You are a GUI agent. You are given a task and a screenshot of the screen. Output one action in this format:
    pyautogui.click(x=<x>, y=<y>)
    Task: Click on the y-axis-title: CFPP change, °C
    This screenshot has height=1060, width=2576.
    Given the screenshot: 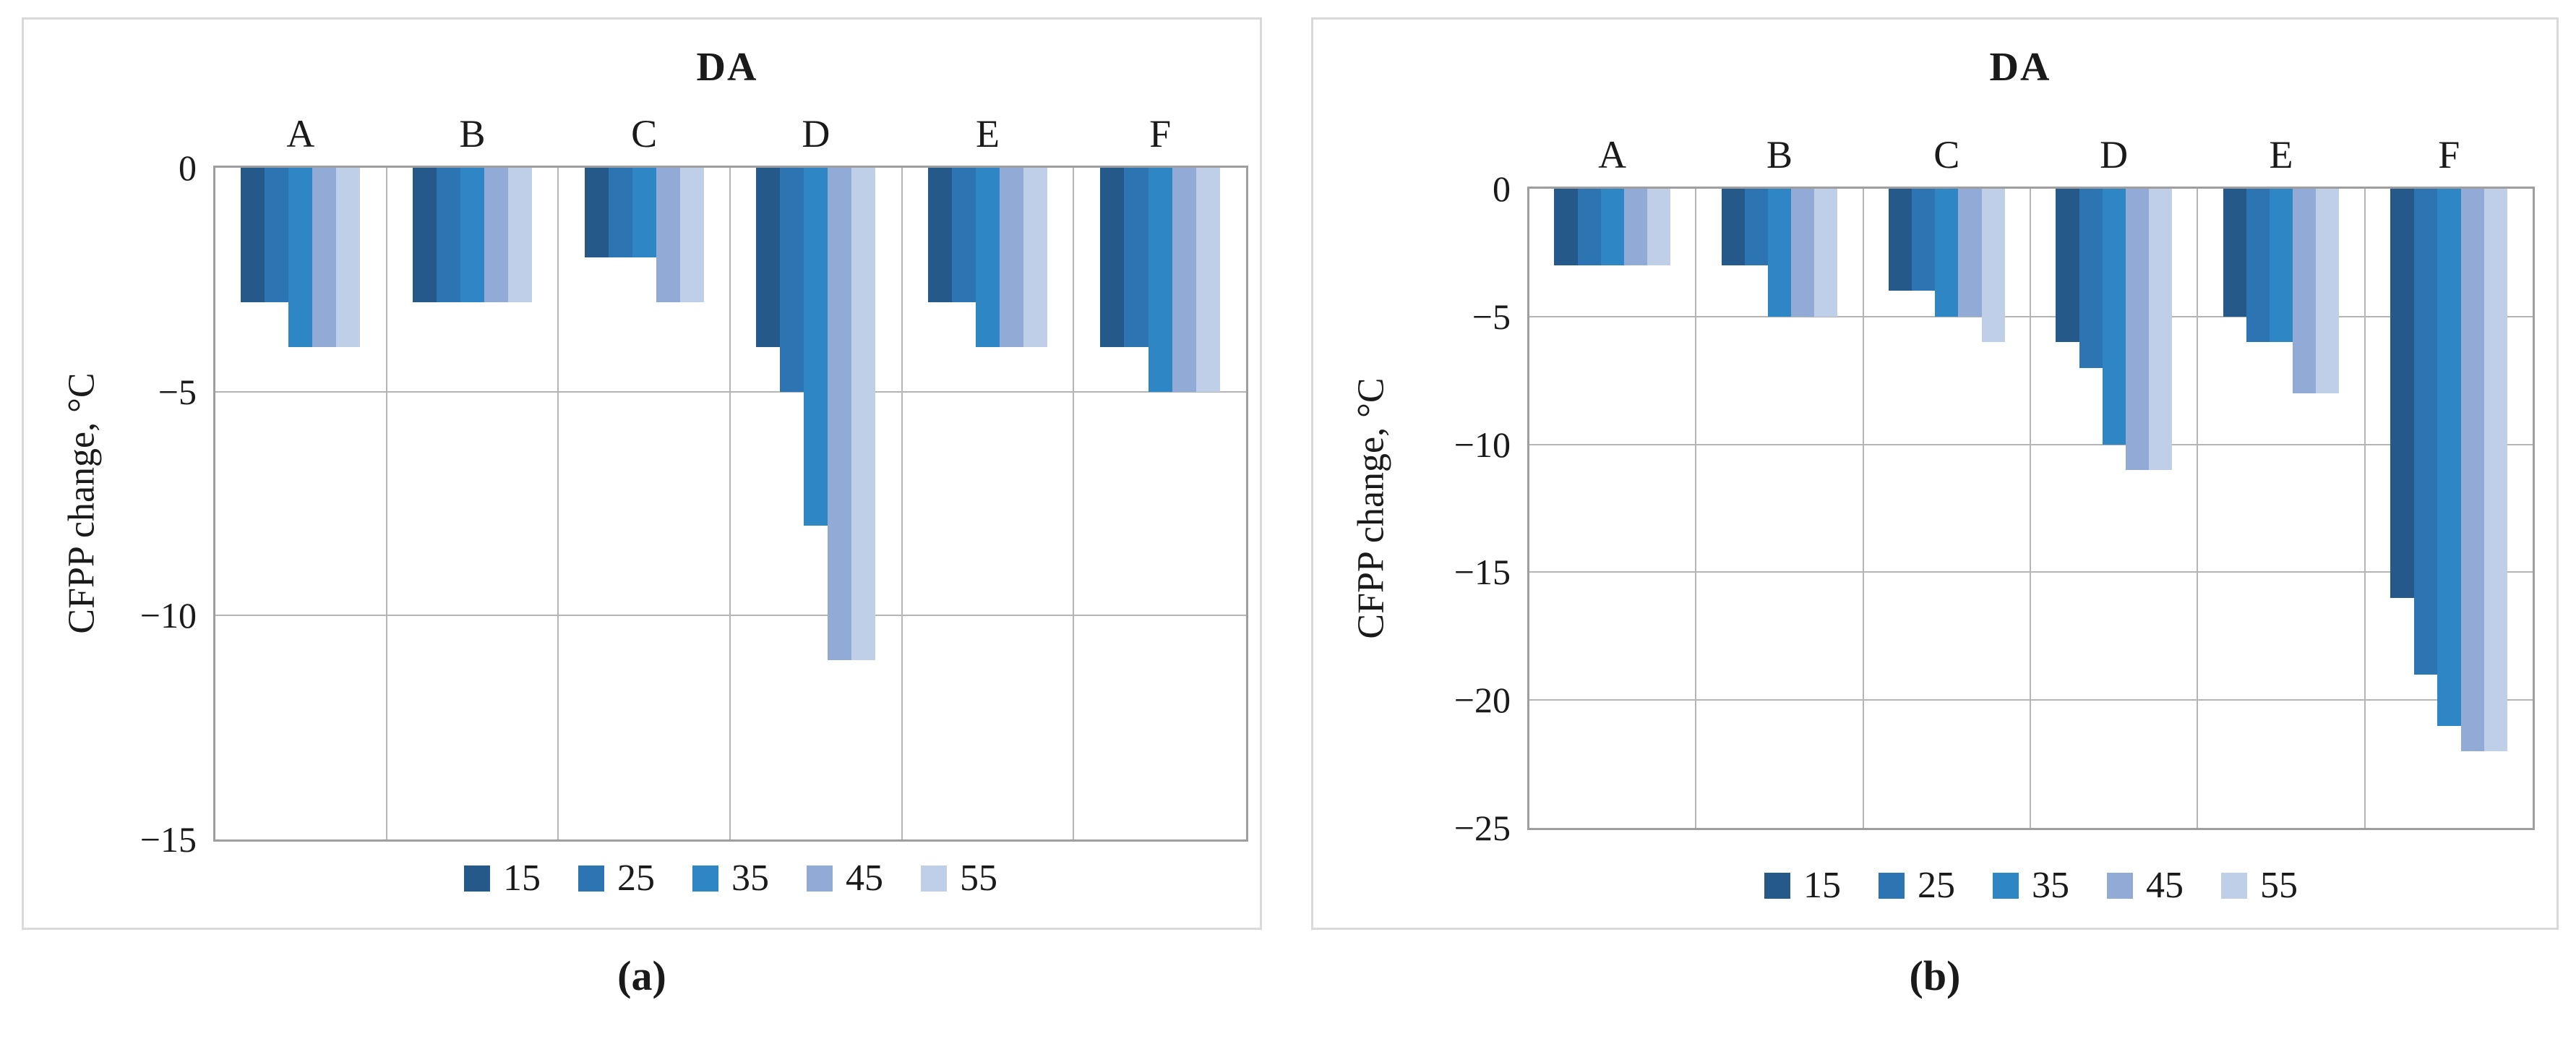 What is the action you would take?
    pyautogui.click(x=1371, y=508)
    